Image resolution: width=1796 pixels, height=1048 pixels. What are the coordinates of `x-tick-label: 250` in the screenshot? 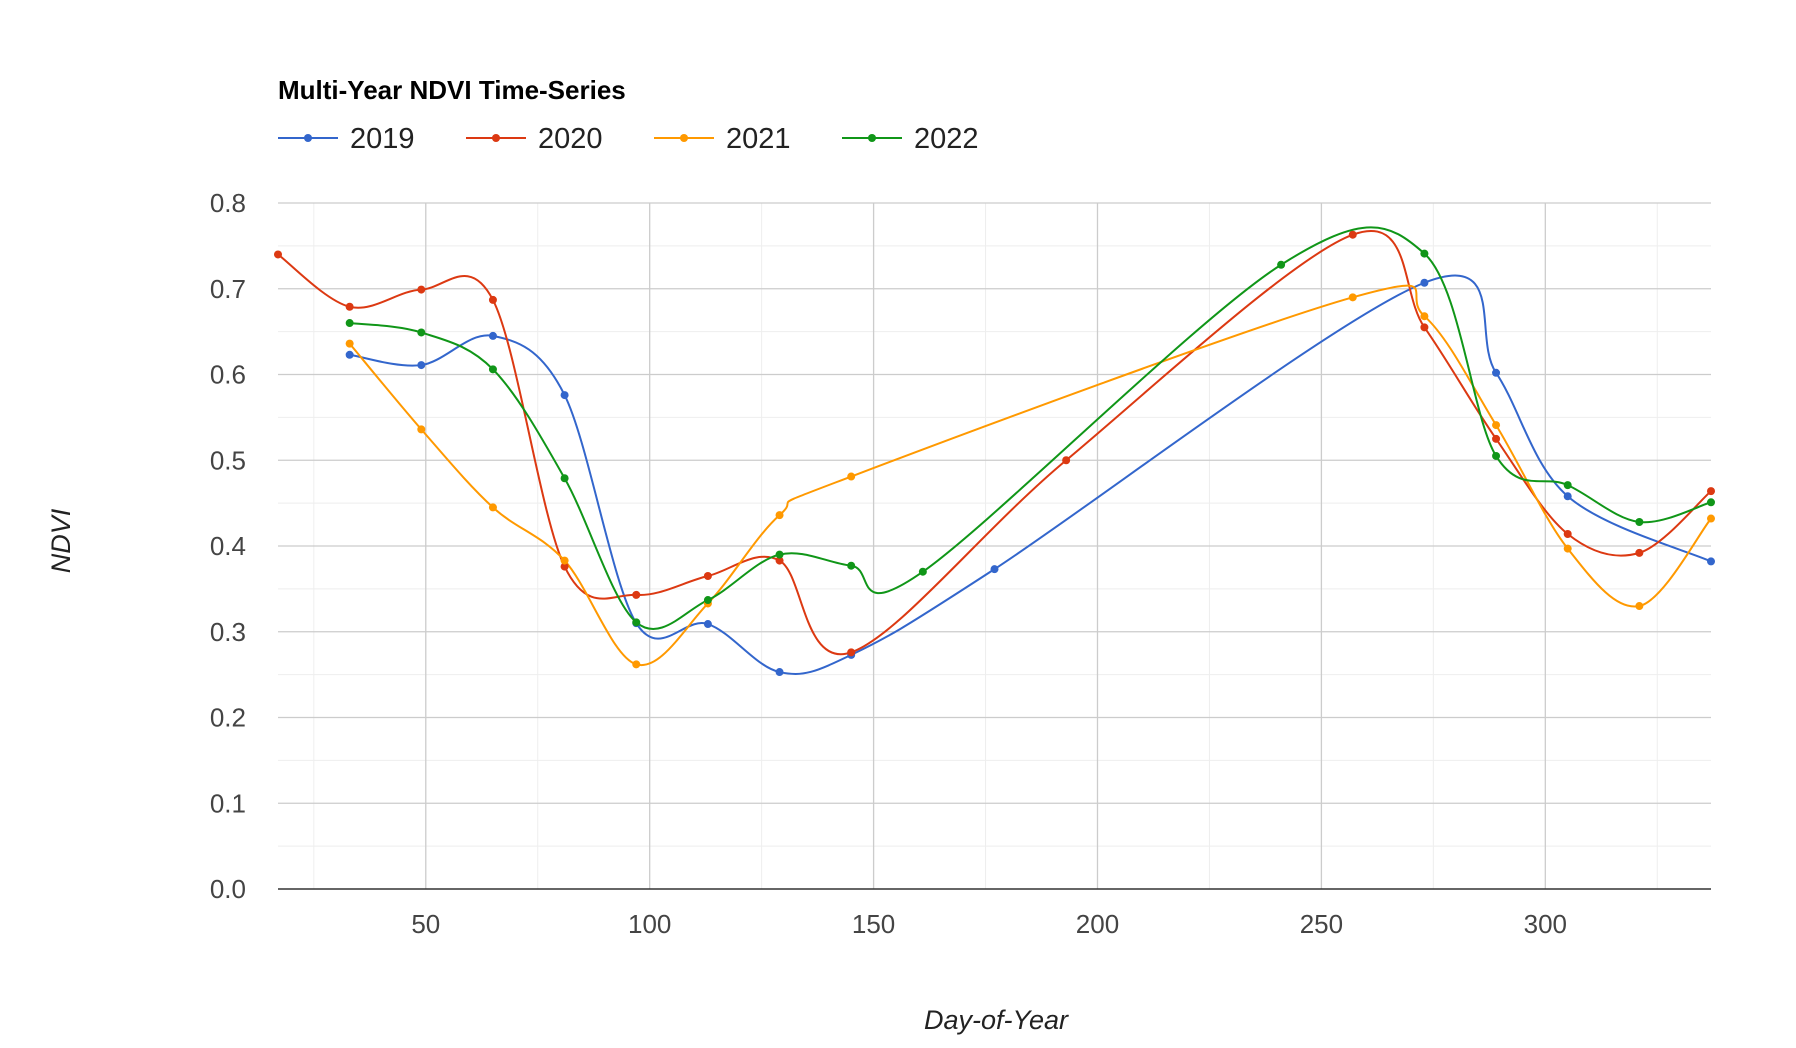 It's located at (1321, 924).